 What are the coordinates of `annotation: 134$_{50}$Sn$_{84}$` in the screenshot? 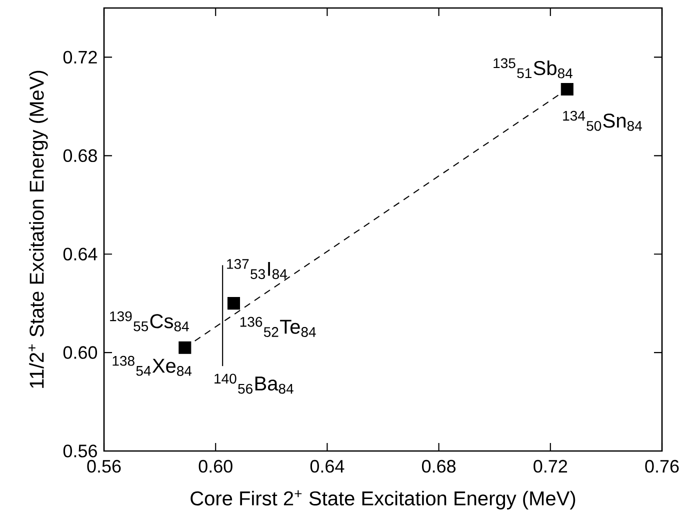 It's located at (602, 120).